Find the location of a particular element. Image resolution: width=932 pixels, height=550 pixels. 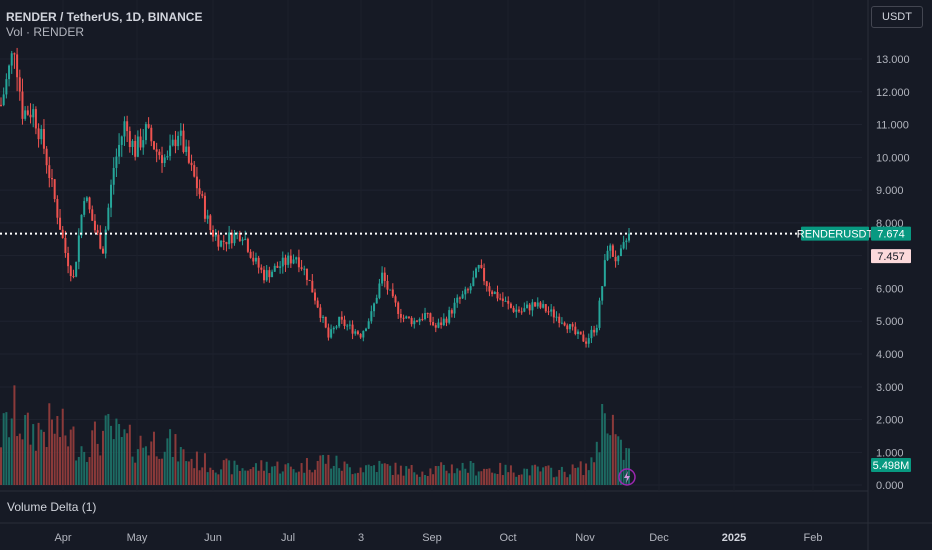

prev-close-badge: 7.457 is located at coordinates (891, 256).